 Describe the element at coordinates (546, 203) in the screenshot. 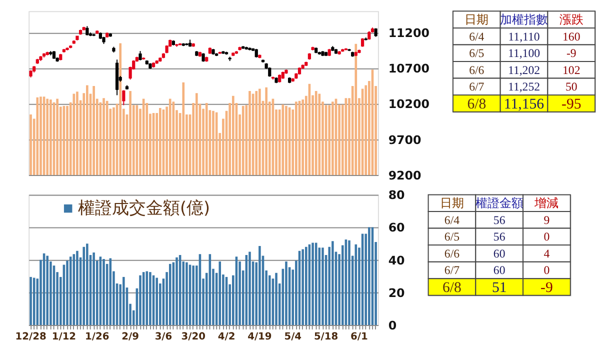

I see `category-label: 增減` at that location.